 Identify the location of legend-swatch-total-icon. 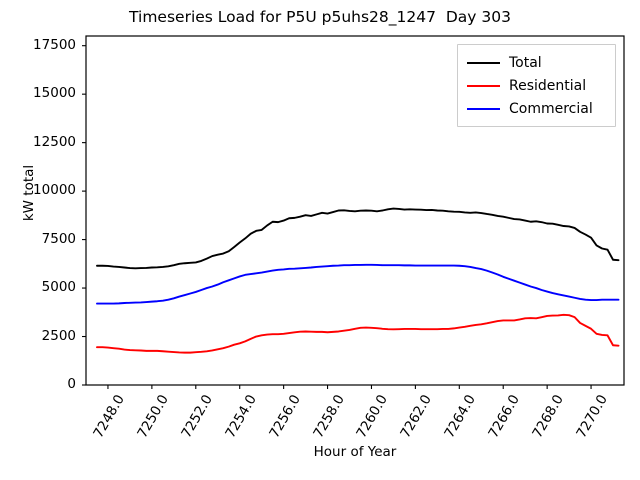
(483, 62).